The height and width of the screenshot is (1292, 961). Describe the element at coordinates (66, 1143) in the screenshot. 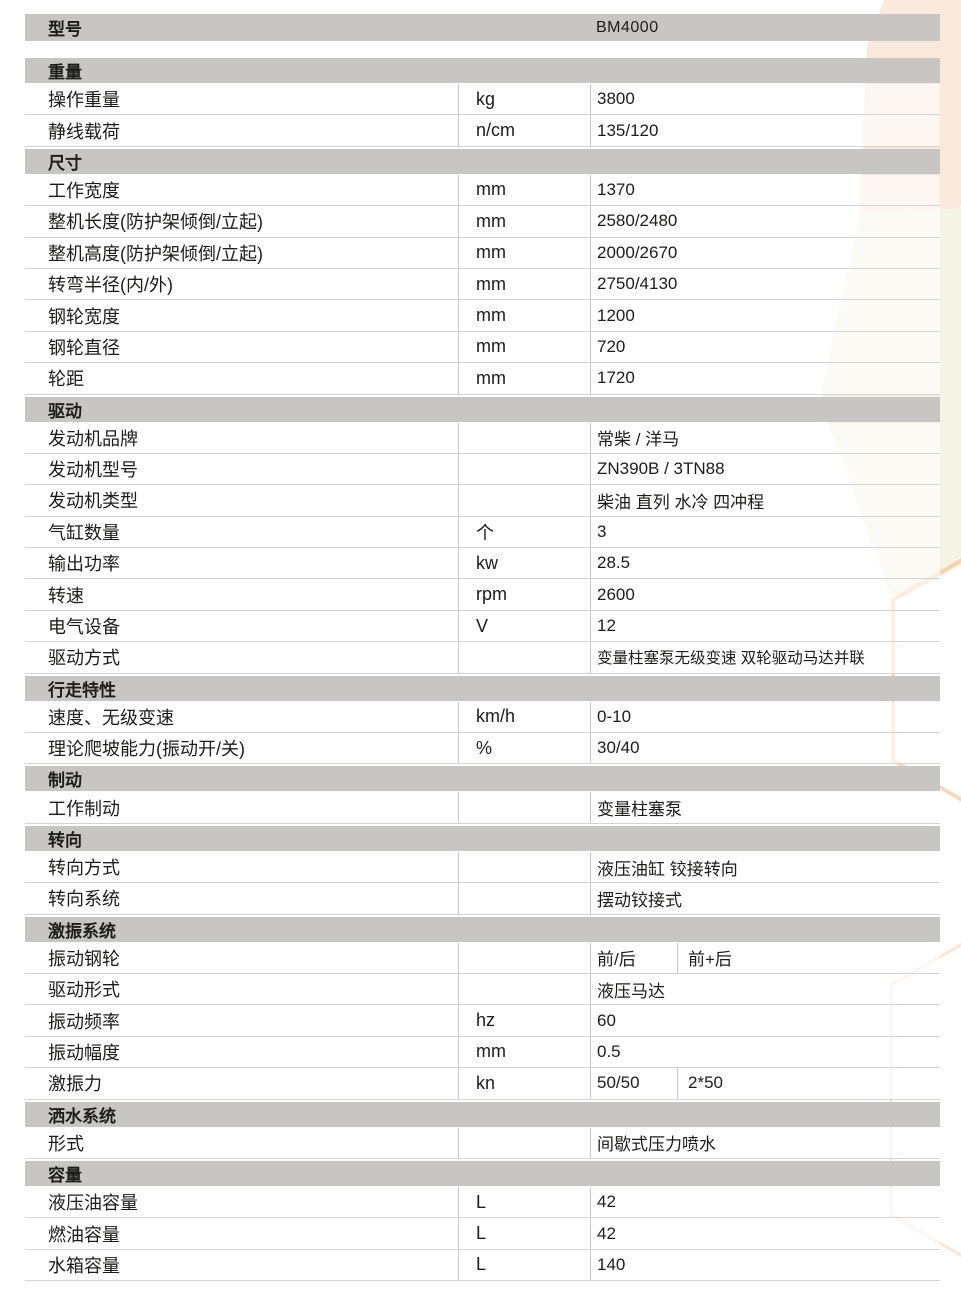

I see `spec-label: 形式` at that location.